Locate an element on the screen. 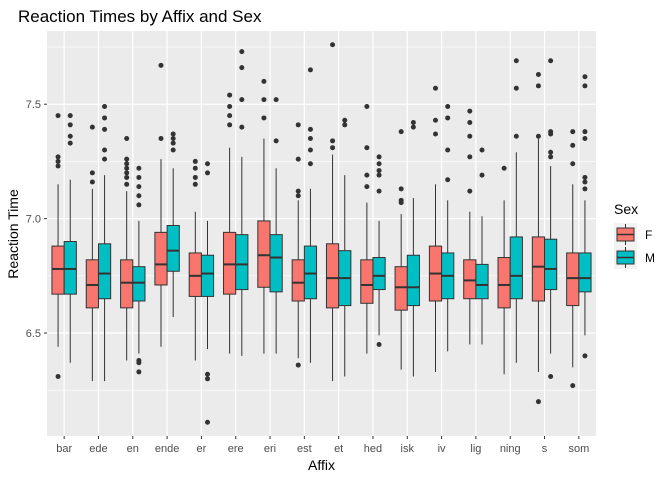 This screenshot has height=480, width=672. box-hed-F is located at coordinates (367, 229).